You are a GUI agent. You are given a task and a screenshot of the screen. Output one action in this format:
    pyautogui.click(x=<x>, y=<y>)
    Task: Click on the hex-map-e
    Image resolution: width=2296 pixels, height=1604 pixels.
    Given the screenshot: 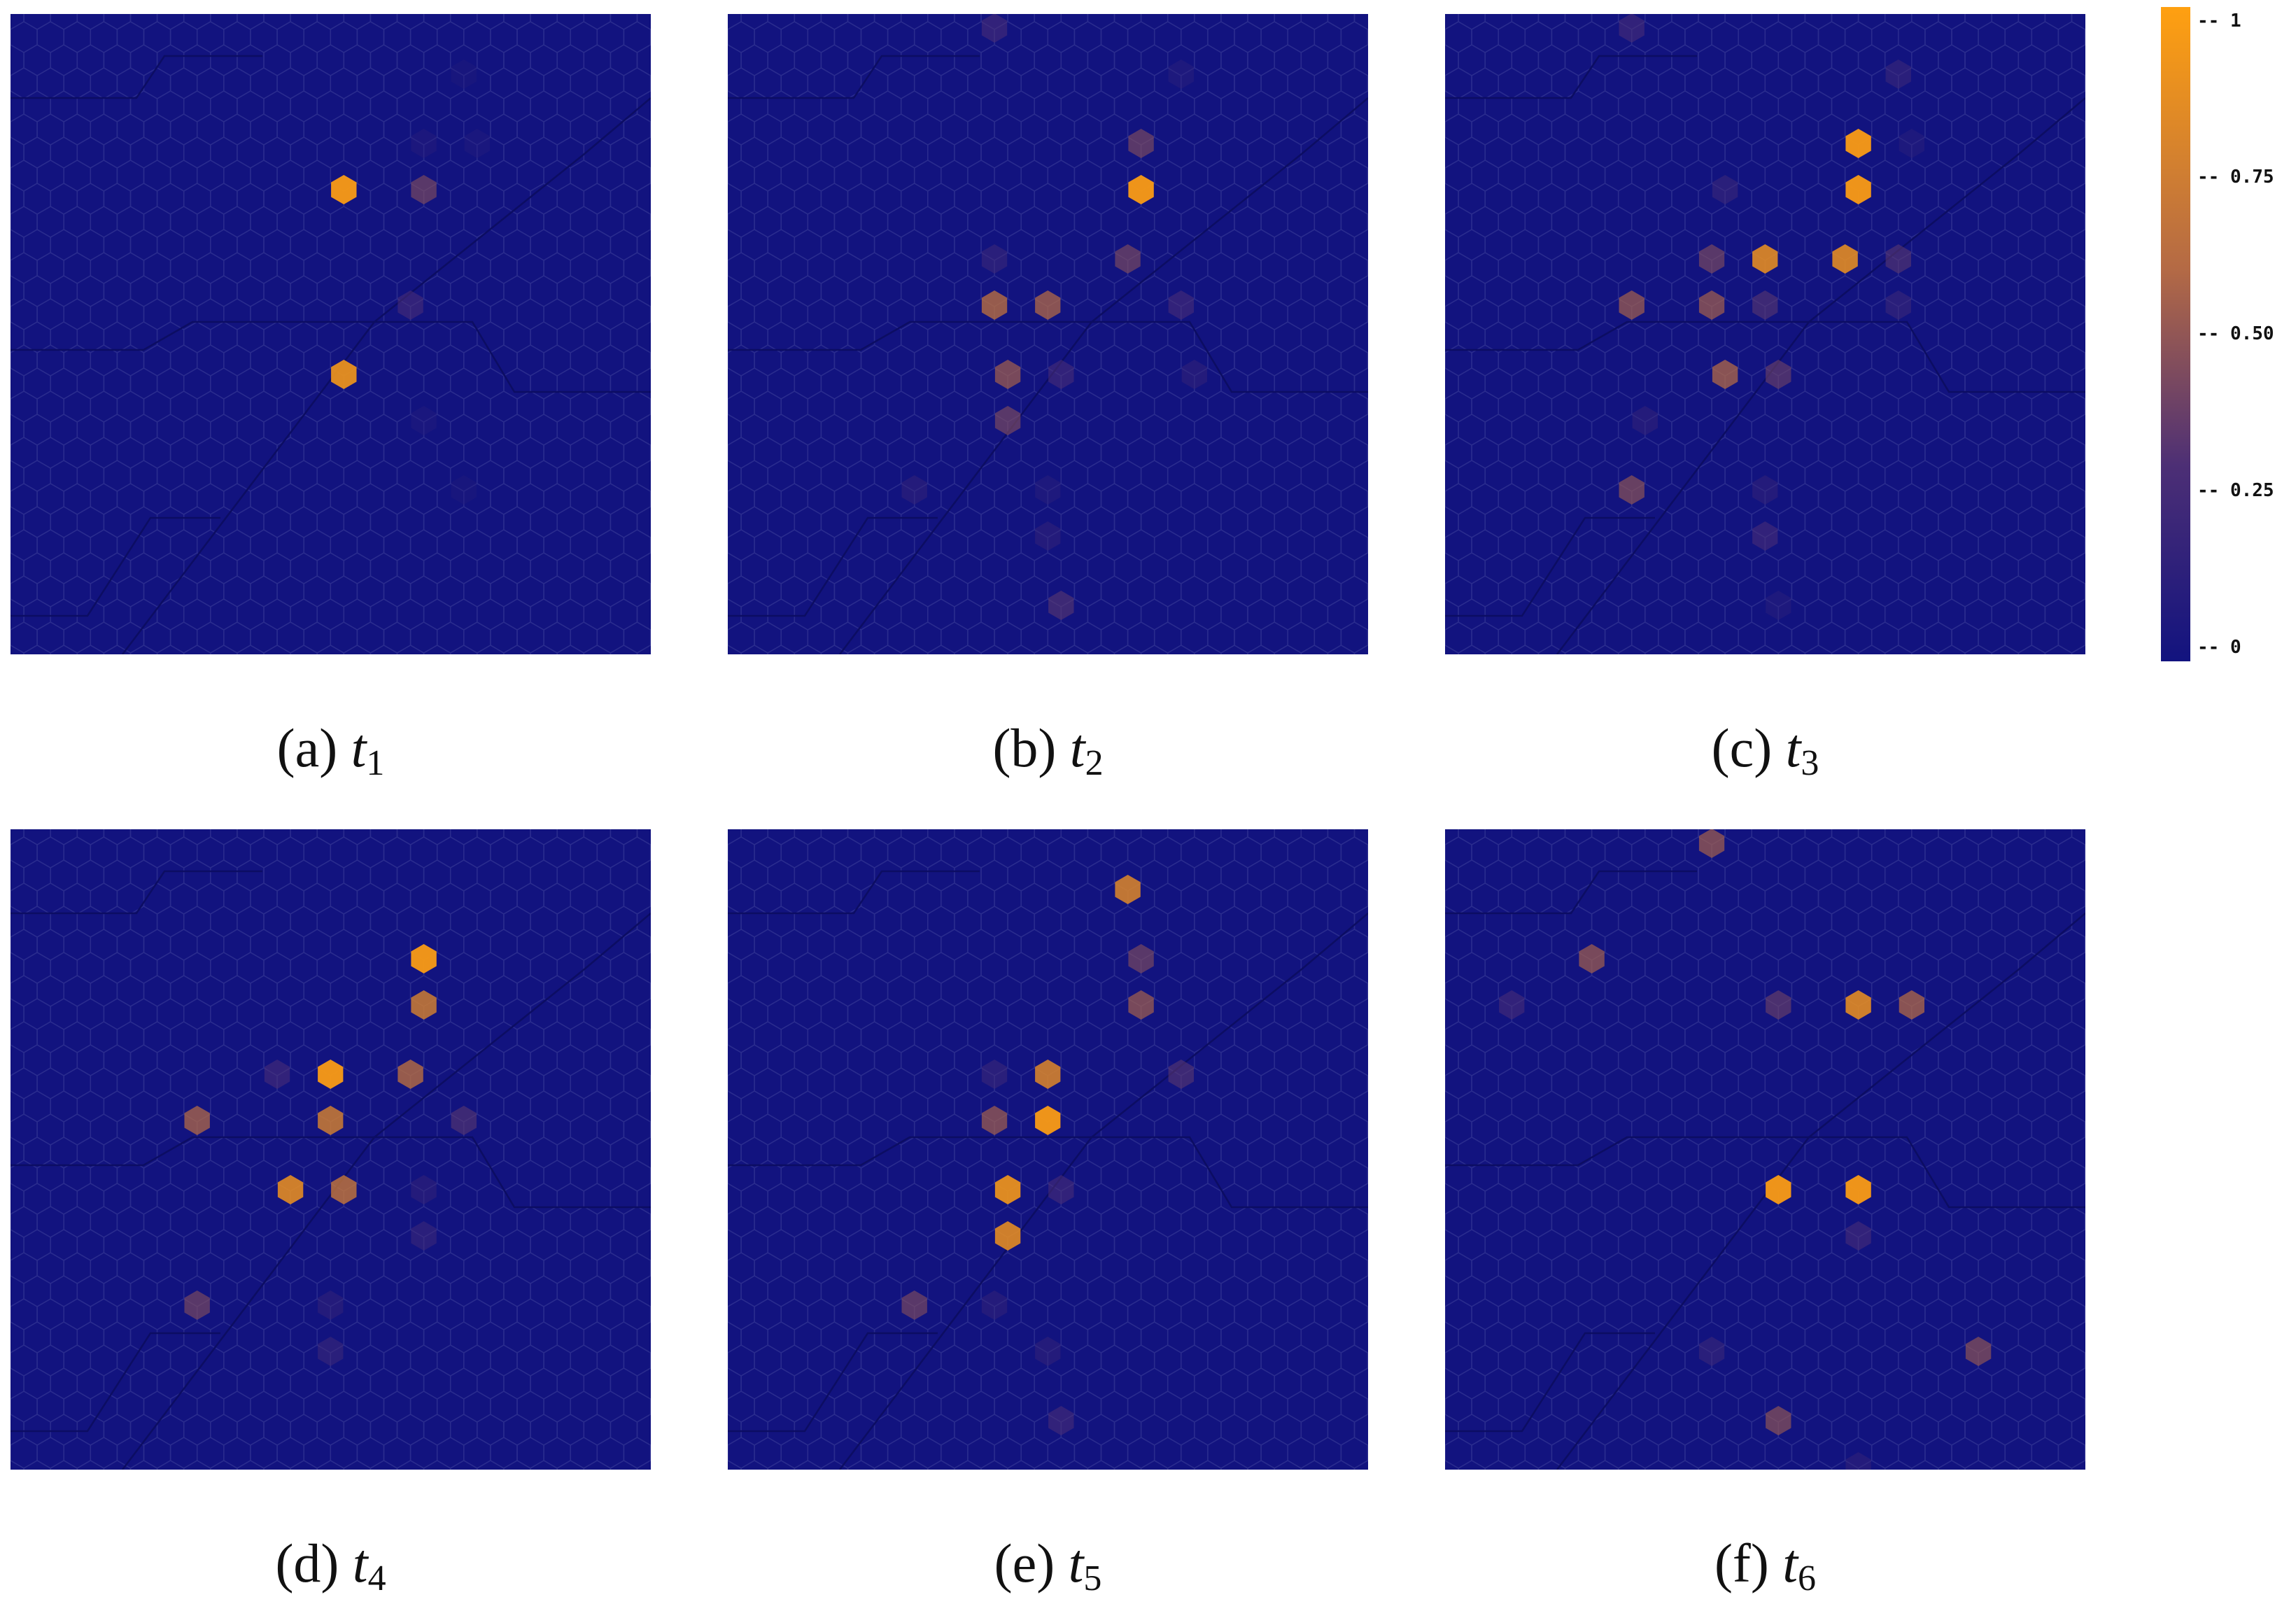 What is the action you would take?
    pyautogui.click(x=1048, y=1149)
    